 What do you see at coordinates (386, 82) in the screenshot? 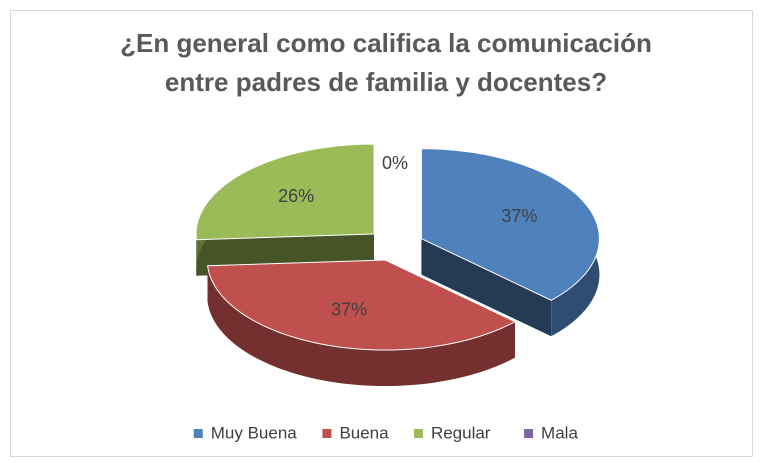
I see `chart-title: entre padres de familia y docentes?` at bounding box center [386, 82].